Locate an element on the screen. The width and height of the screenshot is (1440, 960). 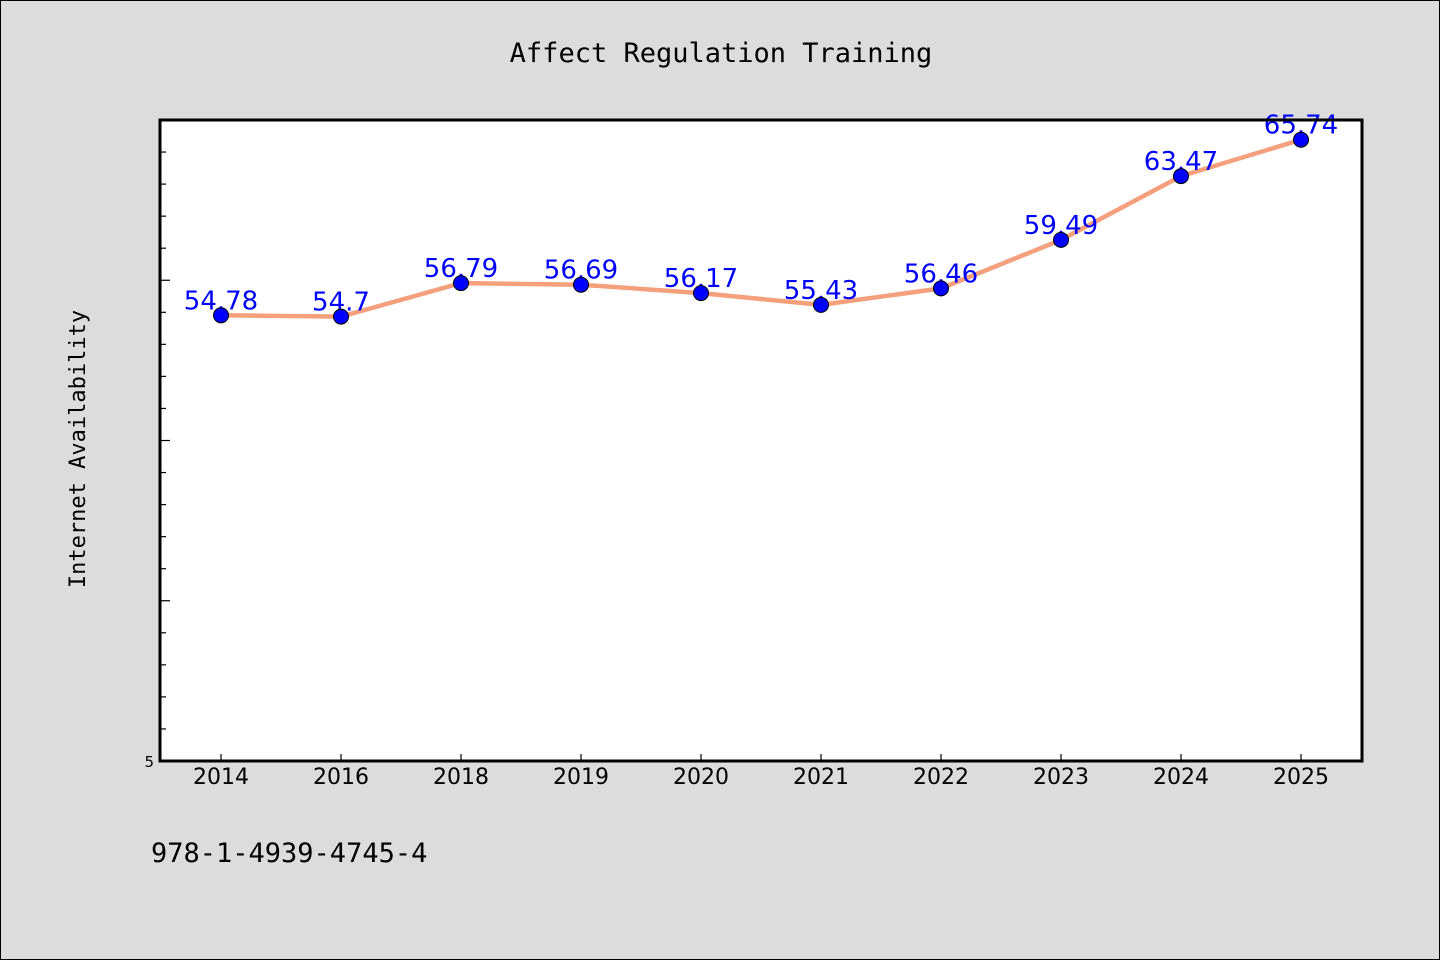
x-tick-label: 2021 is located at coordinates (821, 777).